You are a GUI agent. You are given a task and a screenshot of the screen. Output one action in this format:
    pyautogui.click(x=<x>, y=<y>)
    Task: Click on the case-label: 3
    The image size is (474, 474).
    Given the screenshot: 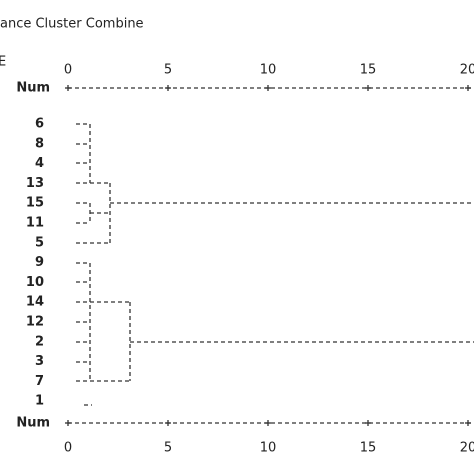 What is the action you would take?
    pyautogui.click(x=39, y=361)
    